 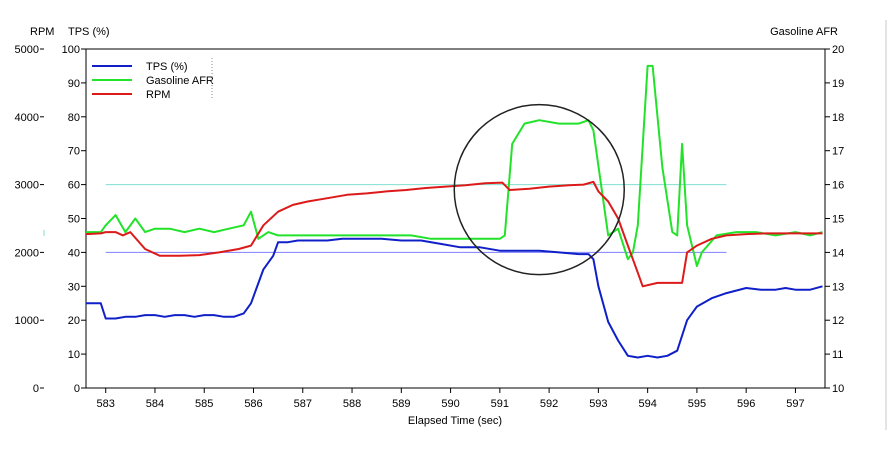 What do you see at coordinates (416, 218) in the screenshot?
I see `reference-lines` at bounding box center [416, 218].